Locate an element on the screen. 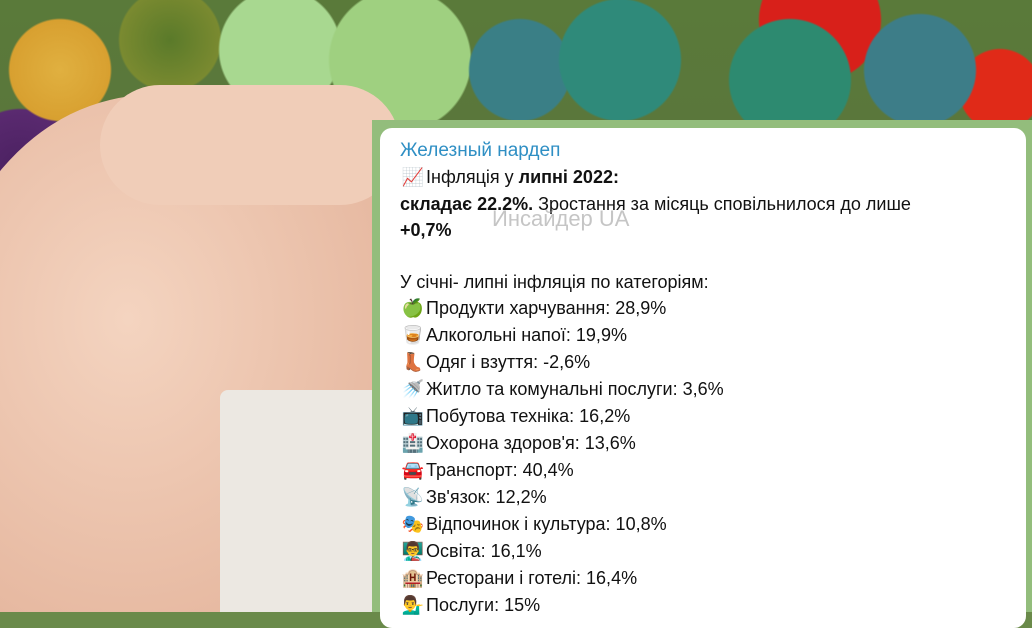 This screenshot has width=1032, height=628. chart-increasing-icon: 📈 is located at coordinates (413, 177).